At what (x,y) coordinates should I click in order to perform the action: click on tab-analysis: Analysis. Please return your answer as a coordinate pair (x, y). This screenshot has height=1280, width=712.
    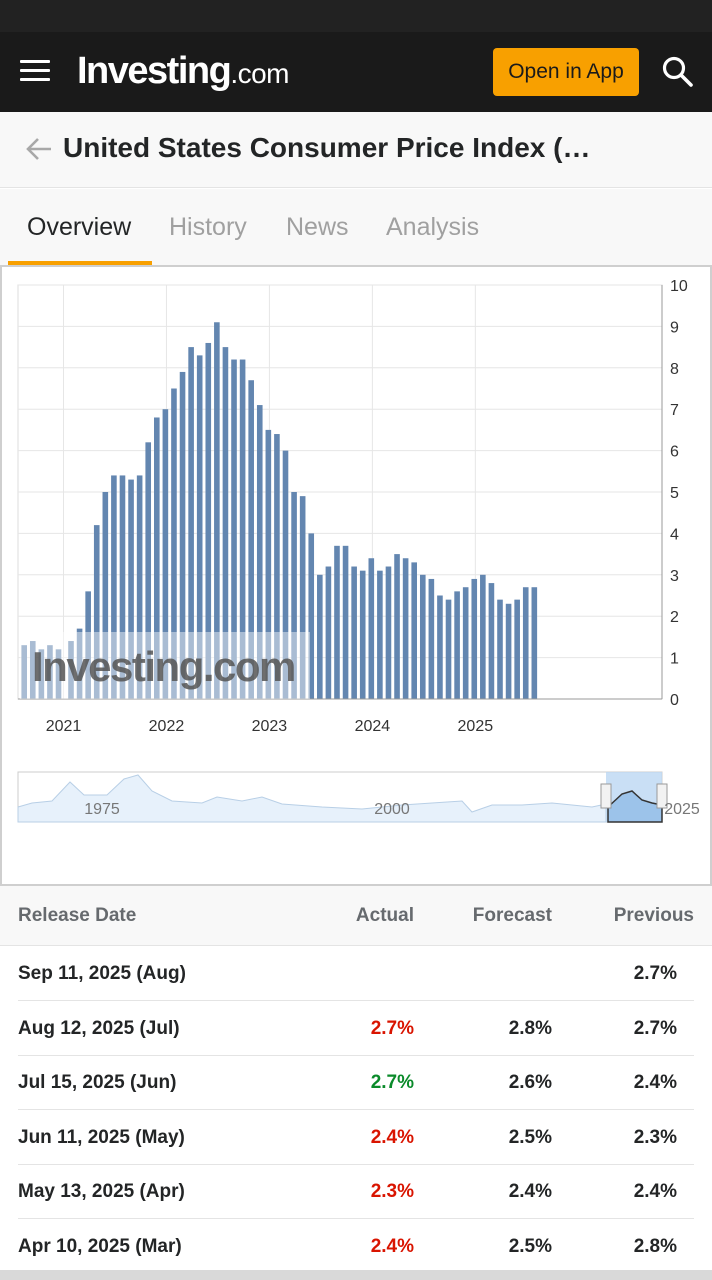
    Looking at the image, I should click on (433, 227).